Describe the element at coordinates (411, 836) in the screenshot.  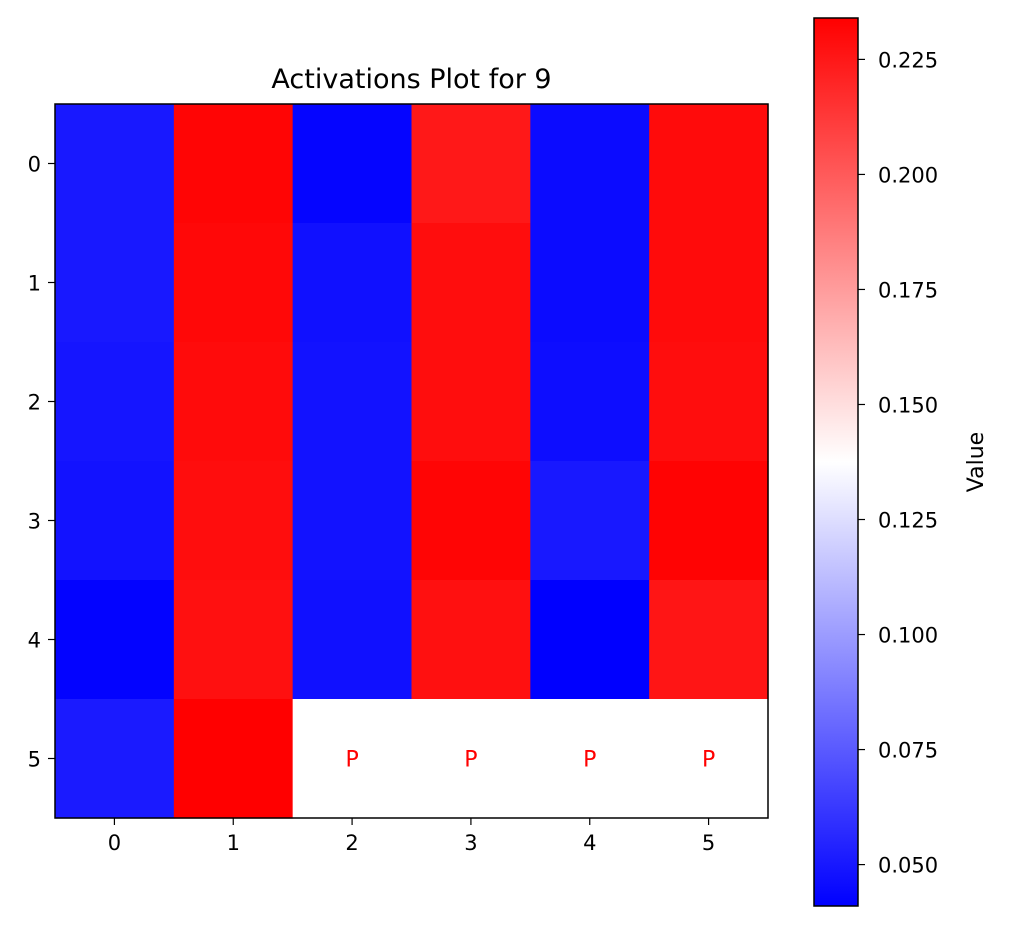
I see `x-axis-ticks: 0 1 2 3 4 5` at that location.